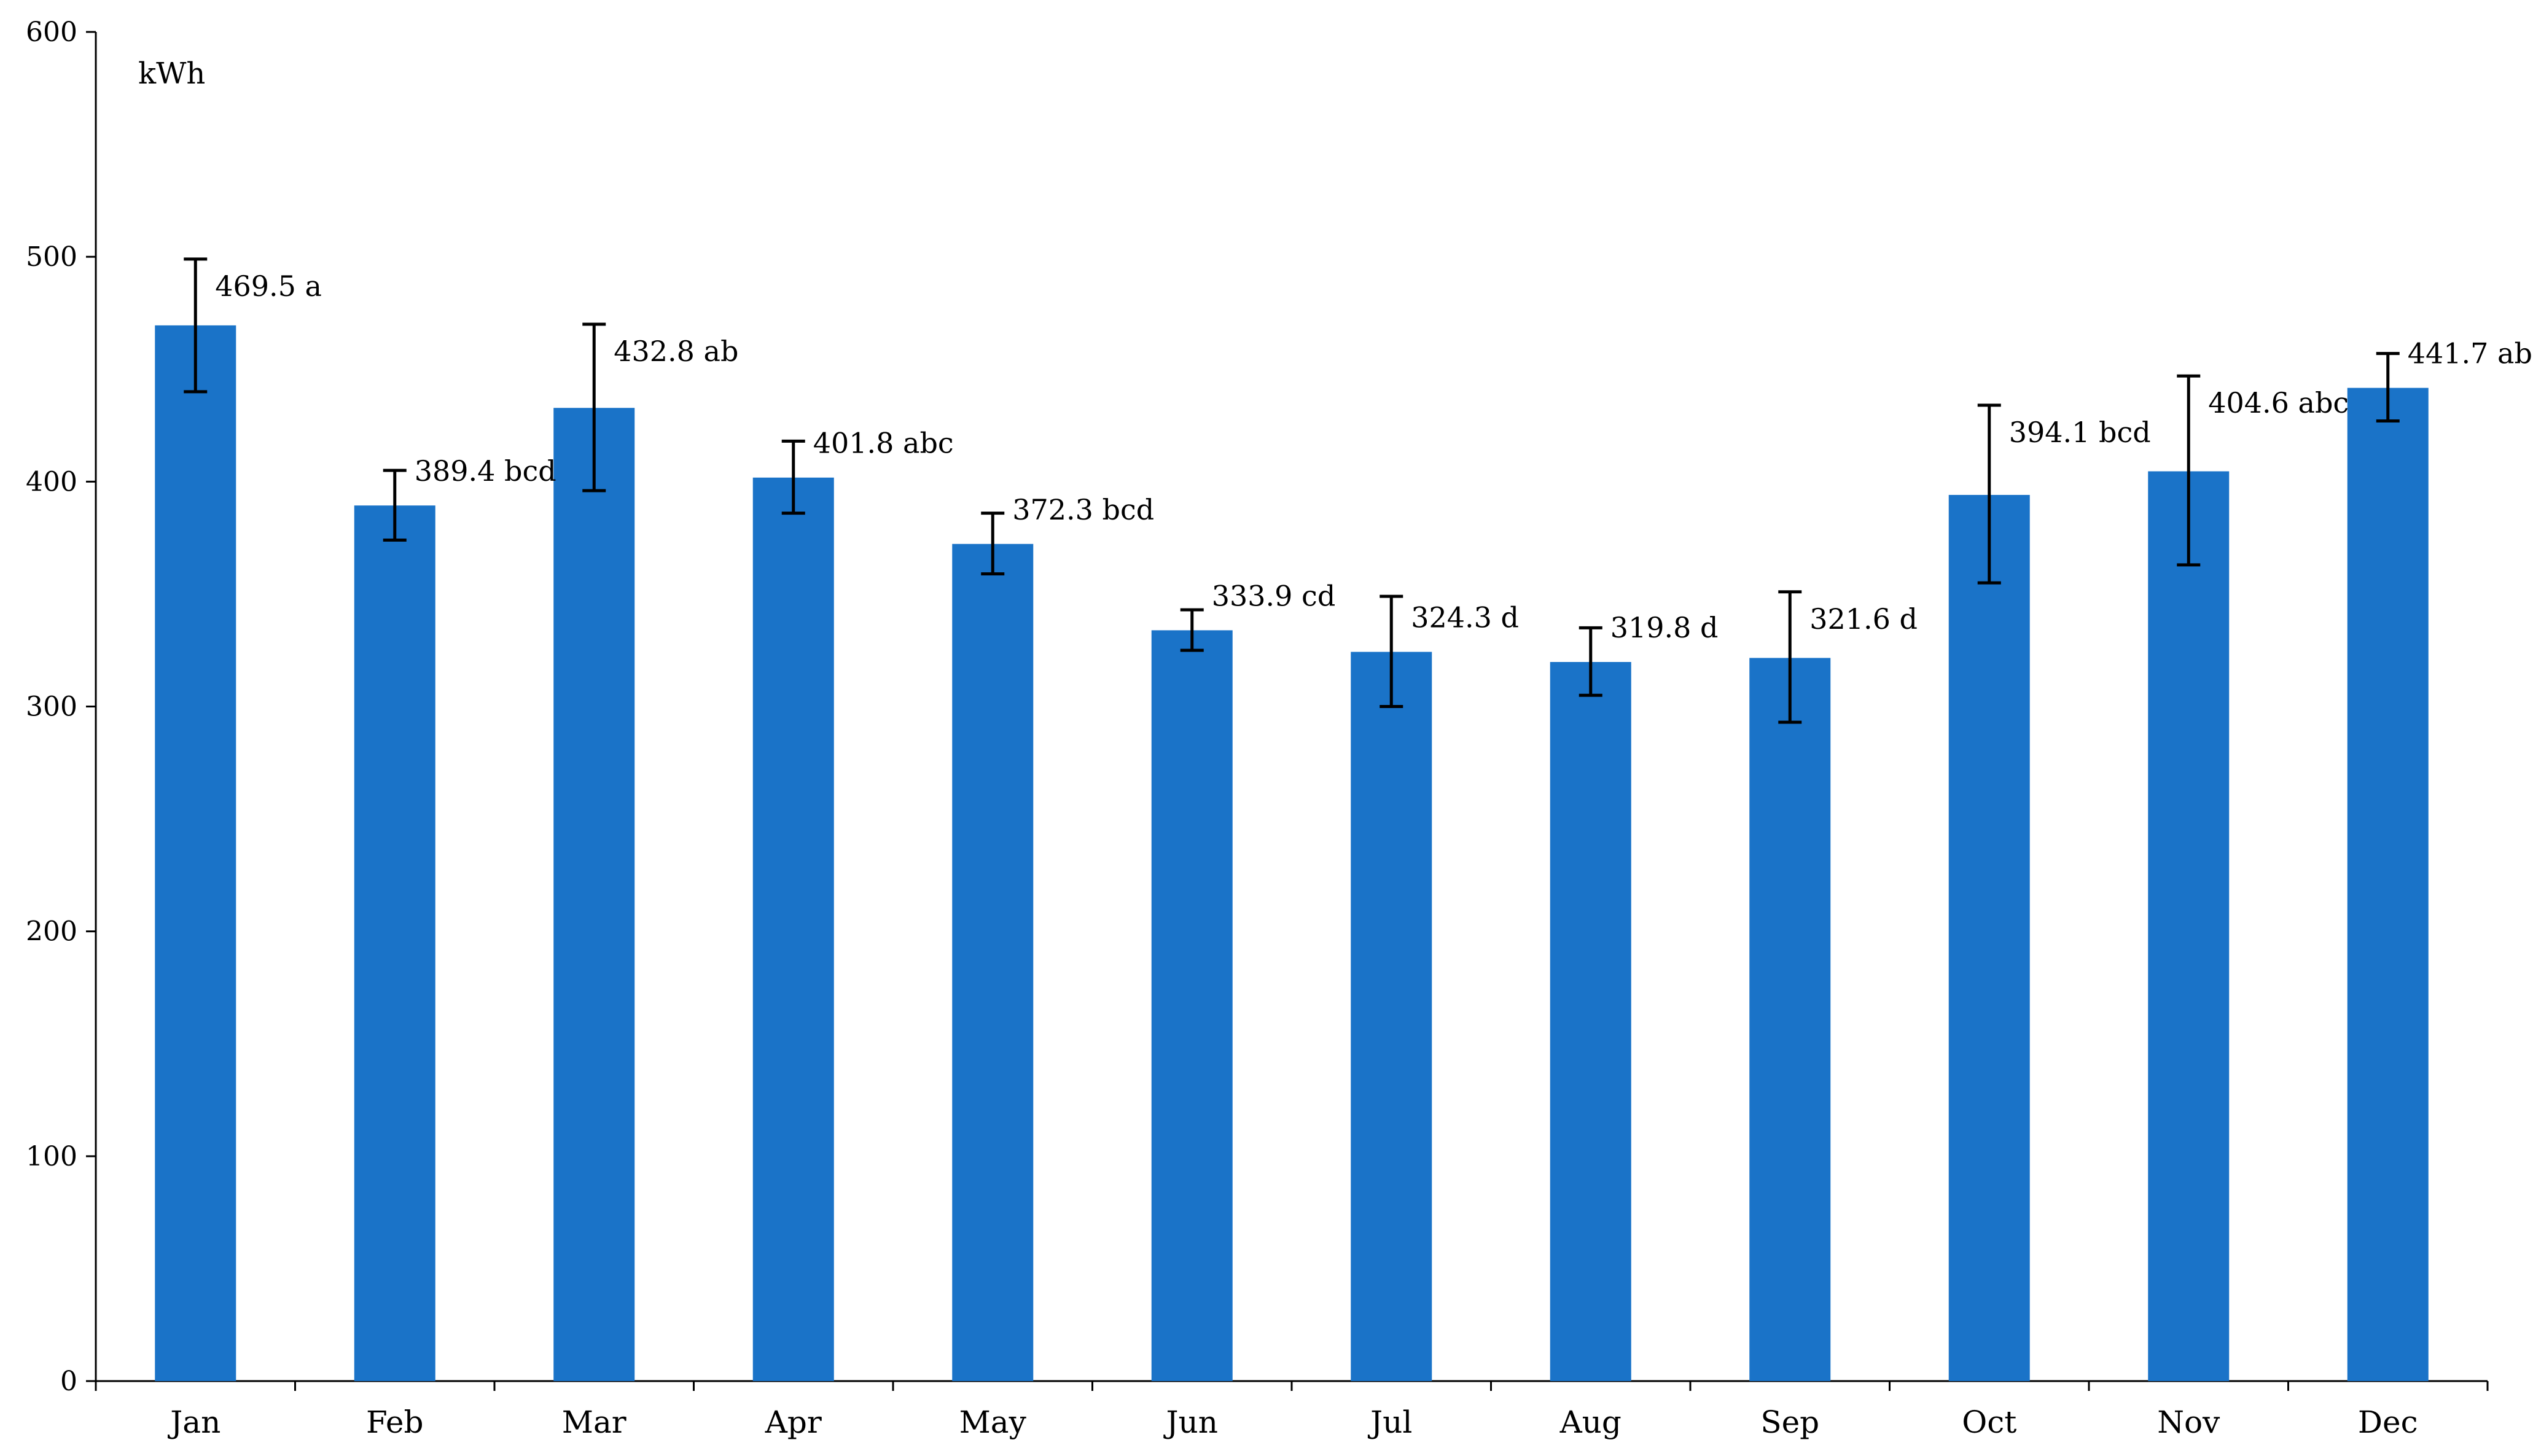 Image resolution: width=2533 pixels, height=1456 pixels. What do you see at coordinates (2189, 926) in the screenshot?
I see `bar-nov` at bounding box center [2189, 926].